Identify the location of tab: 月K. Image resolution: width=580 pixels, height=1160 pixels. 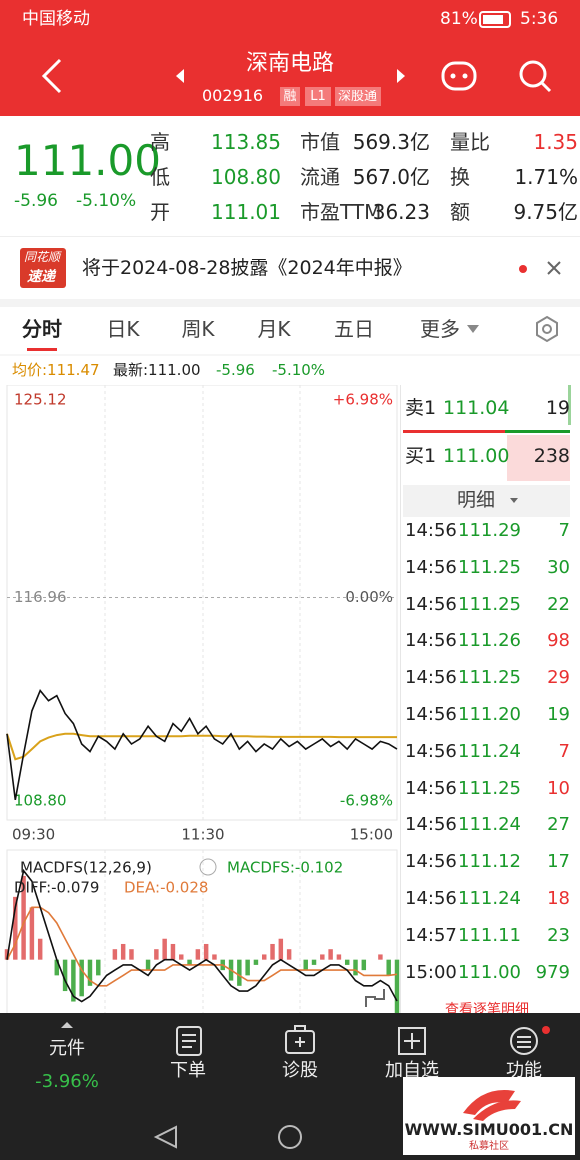
(274, 329).